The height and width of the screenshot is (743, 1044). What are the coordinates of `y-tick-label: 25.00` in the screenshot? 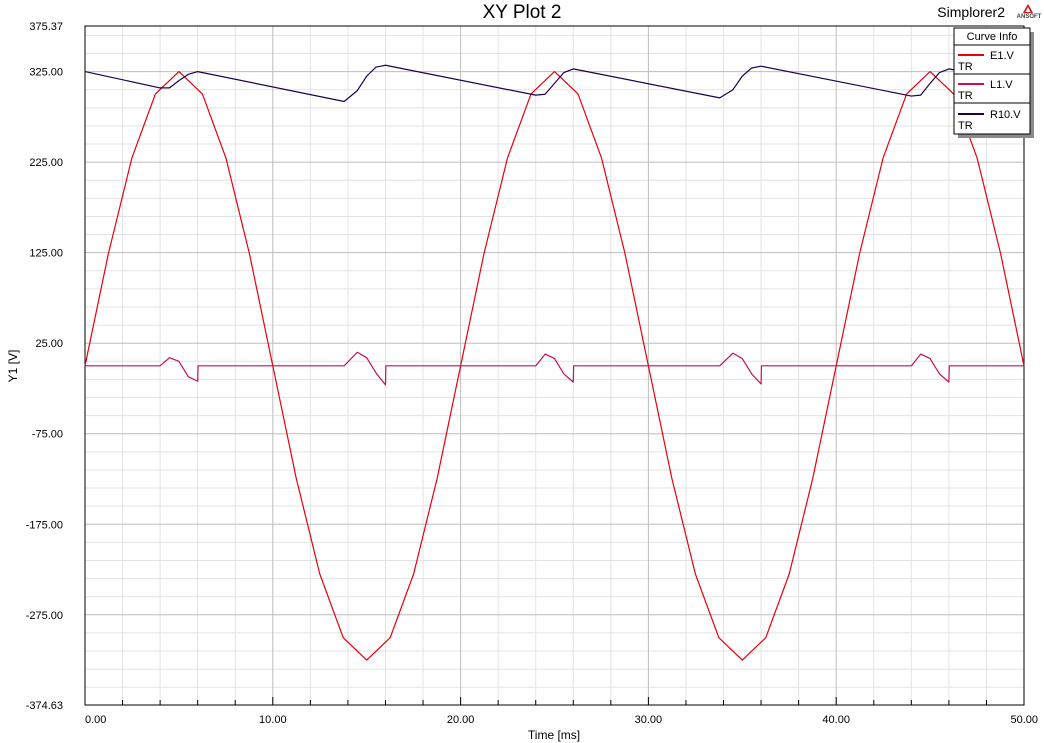 It's located at (49, 344).